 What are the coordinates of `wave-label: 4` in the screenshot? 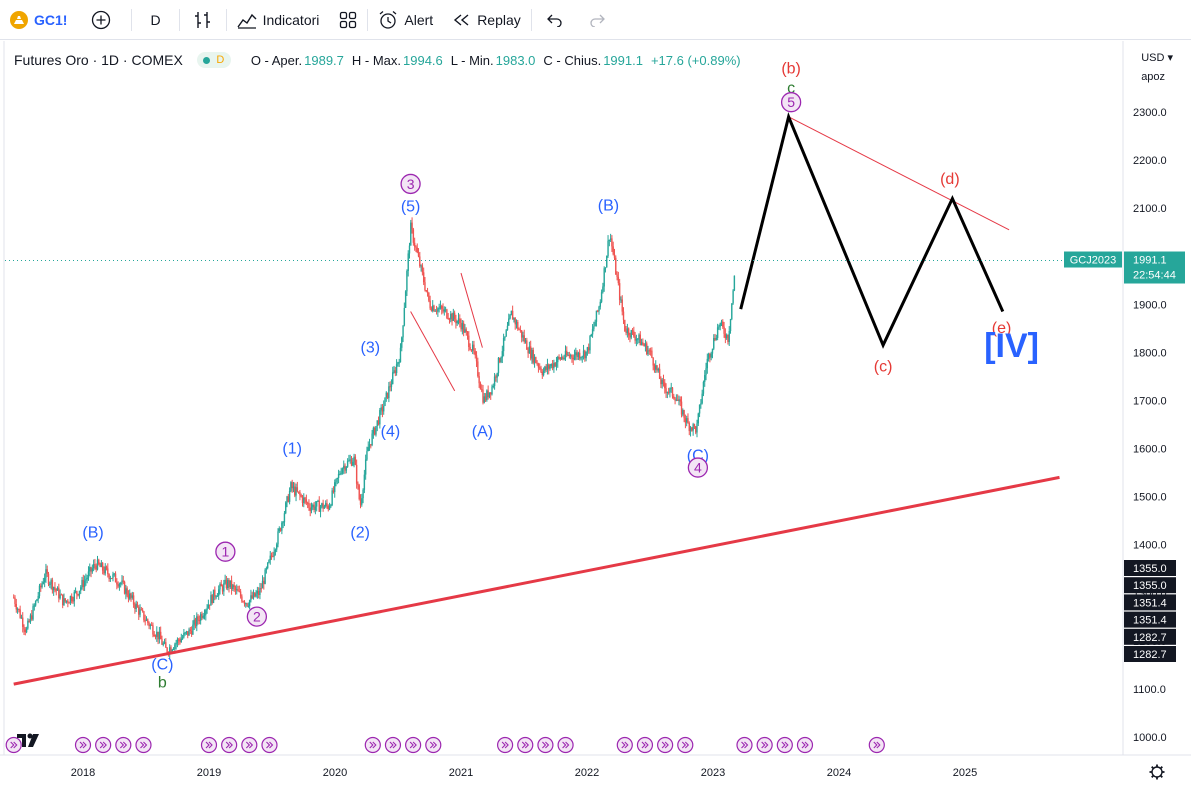 It's located at (698, 468).